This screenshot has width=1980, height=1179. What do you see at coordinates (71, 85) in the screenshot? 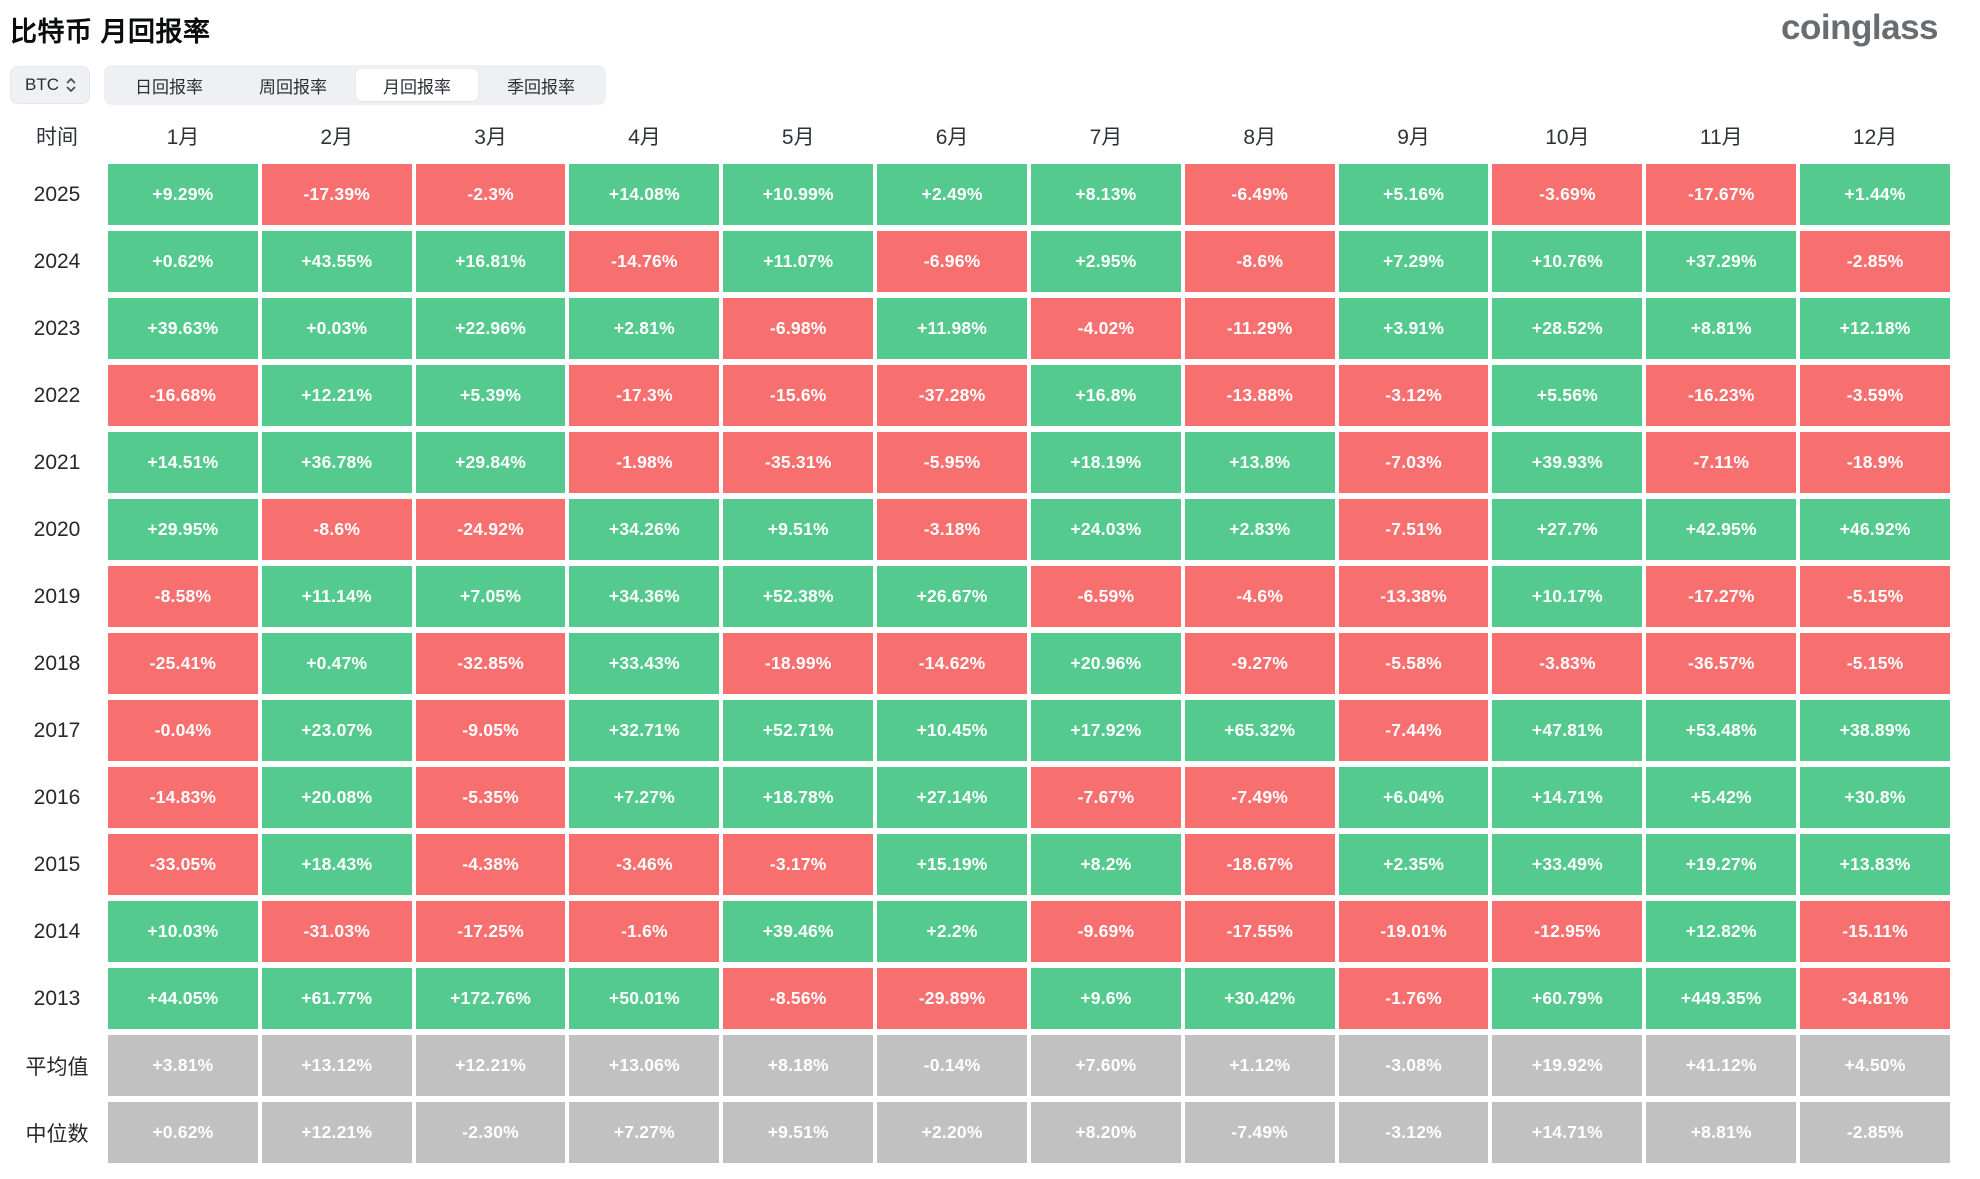
I see `select-updown-icon` at bounding box center [71, 85].